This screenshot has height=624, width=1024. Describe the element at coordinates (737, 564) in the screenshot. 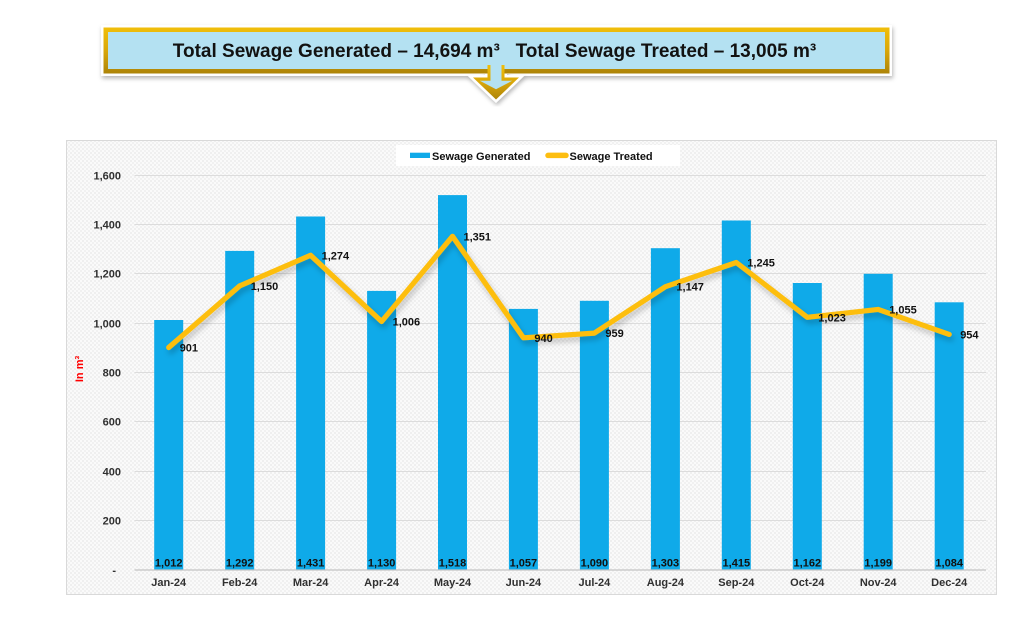

I see `svg-text: 1,415` at that location.